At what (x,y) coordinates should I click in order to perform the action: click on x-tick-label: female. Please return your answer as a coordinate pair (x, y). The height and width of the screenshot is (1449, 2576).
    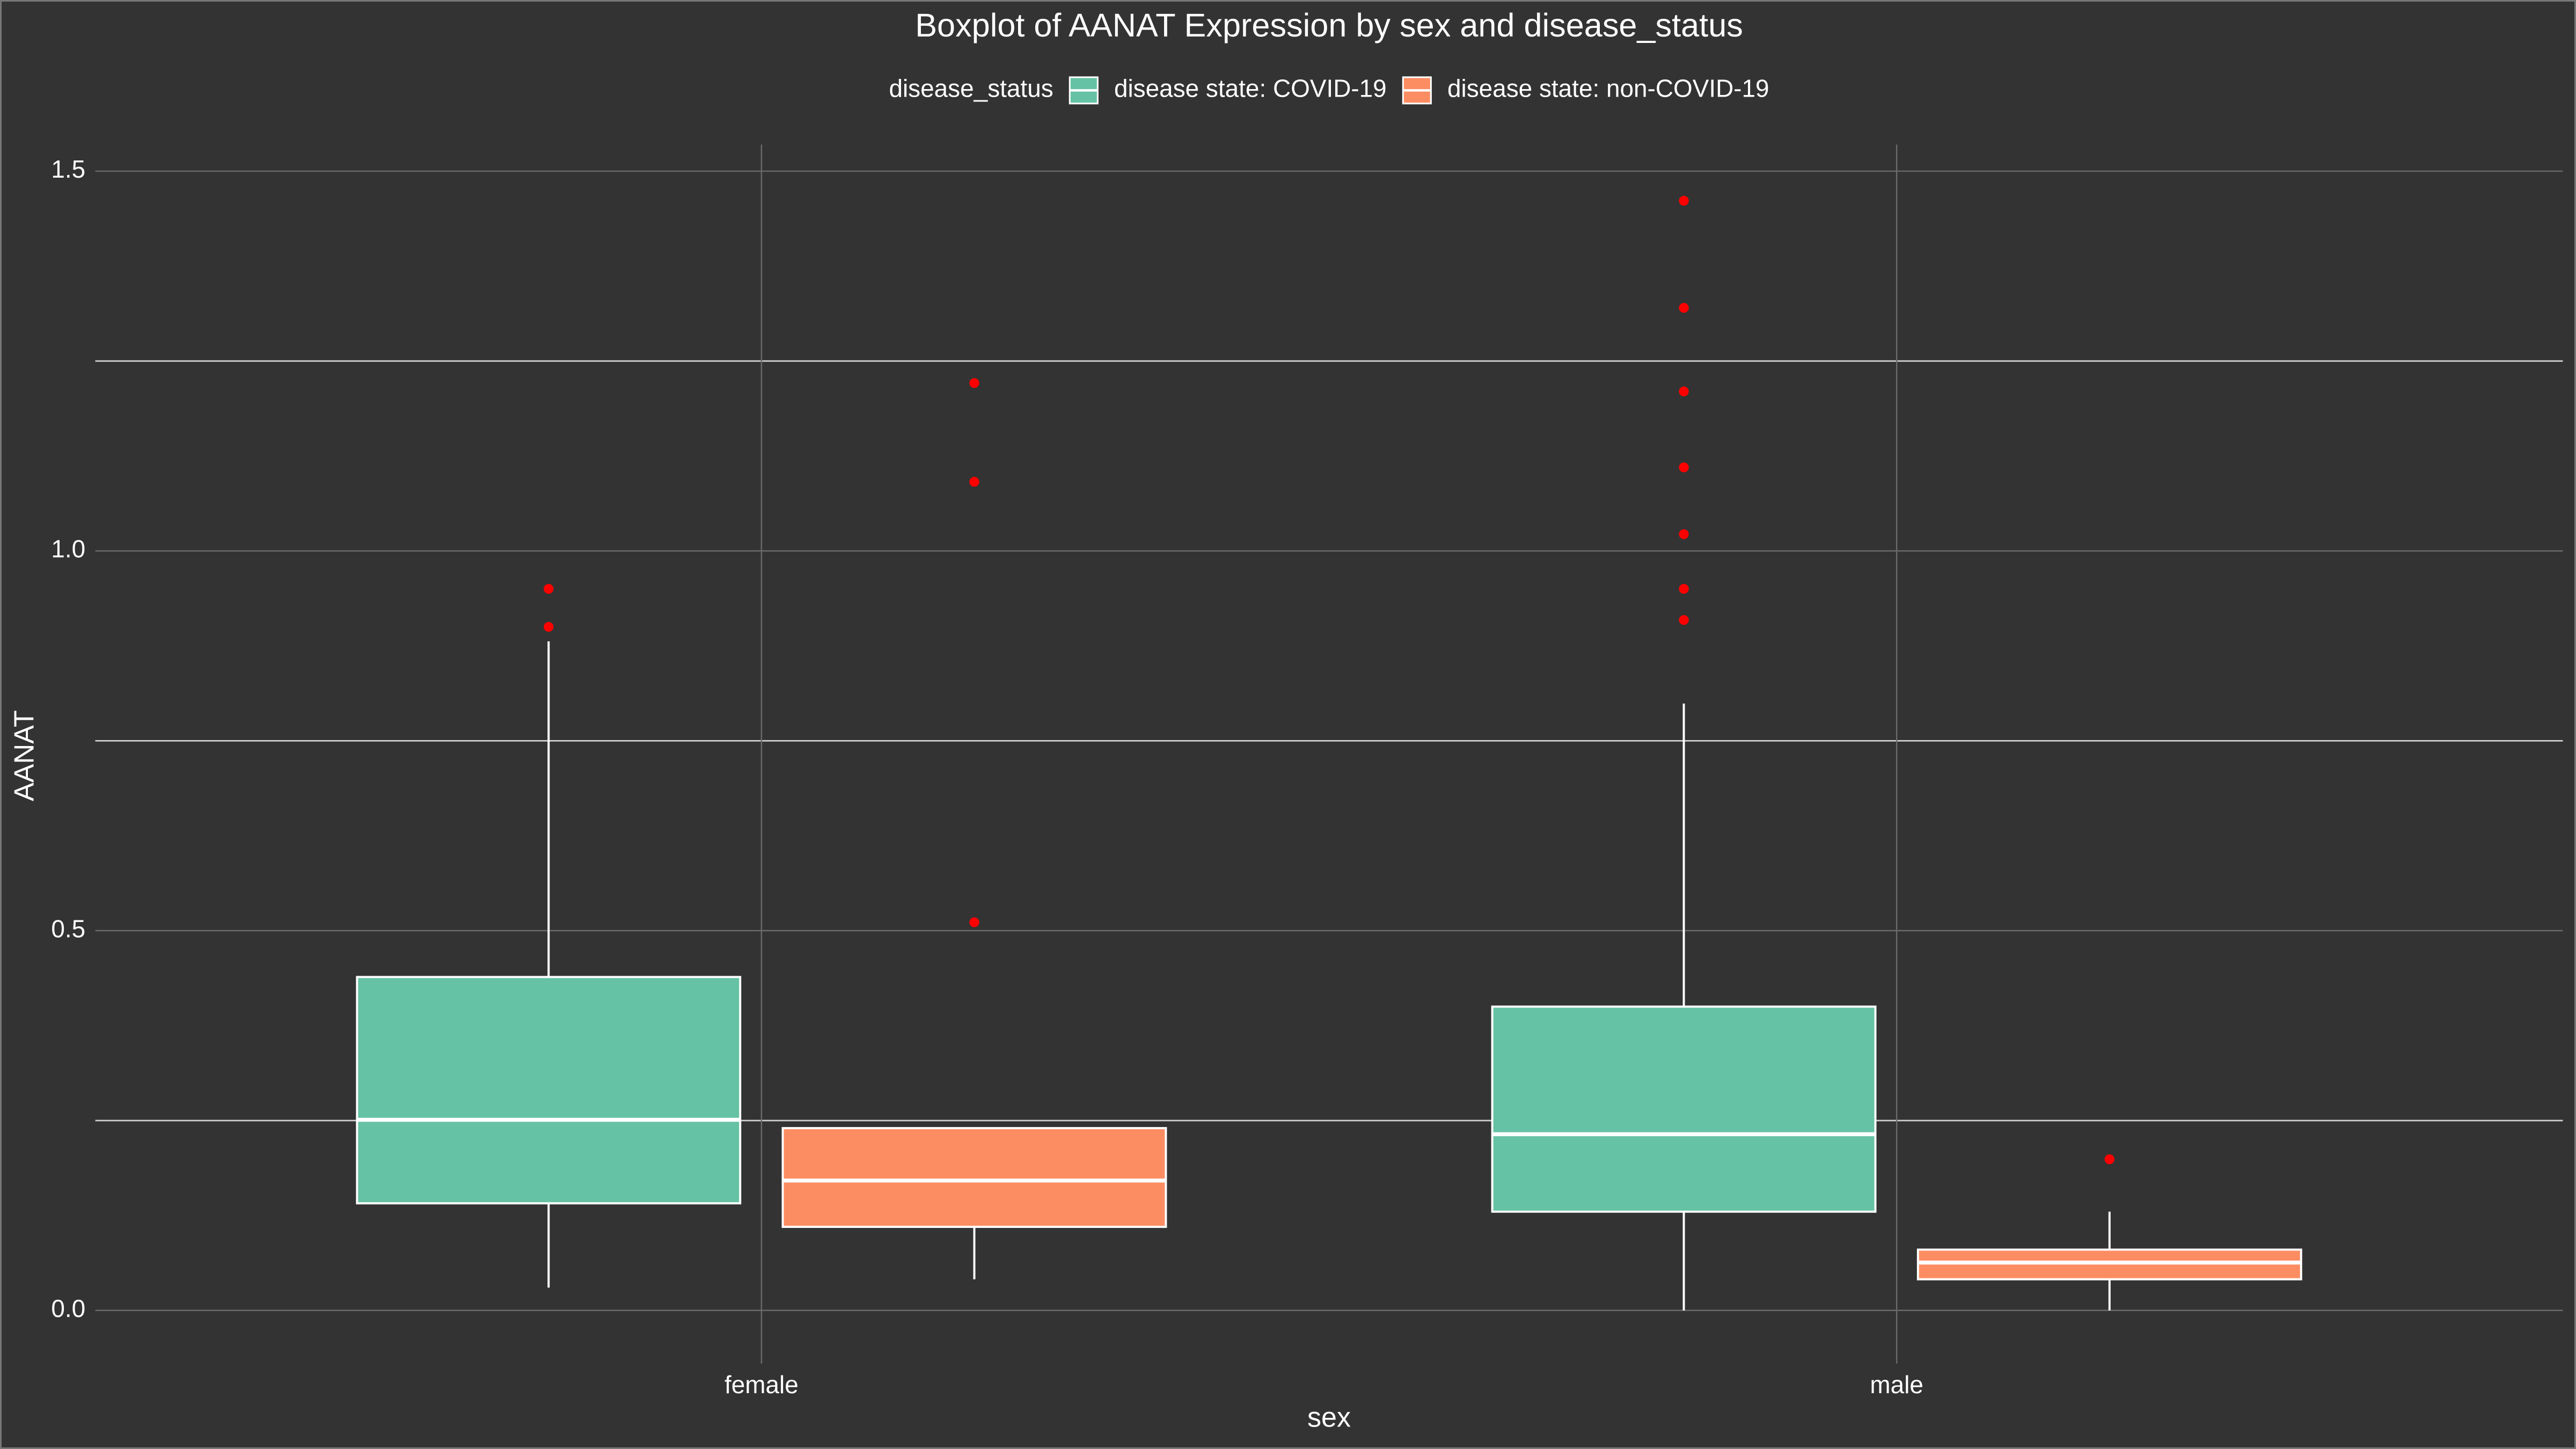
    Looking at the image, I should click on (761, 1385).